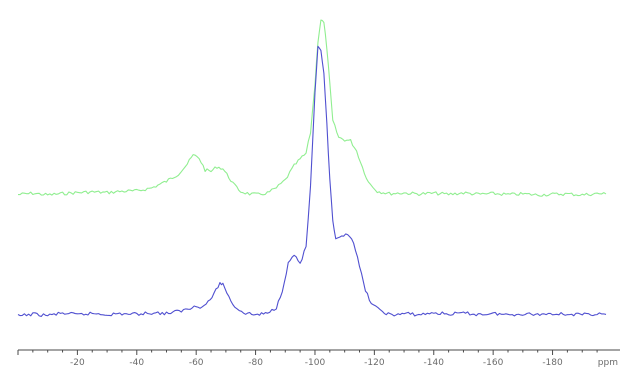 The image size is (620, 367). What do you see at coordinates (136, 362) in the screenshot?
I see `x-axis-tick-label: -40` at bounding box center [136, 362].